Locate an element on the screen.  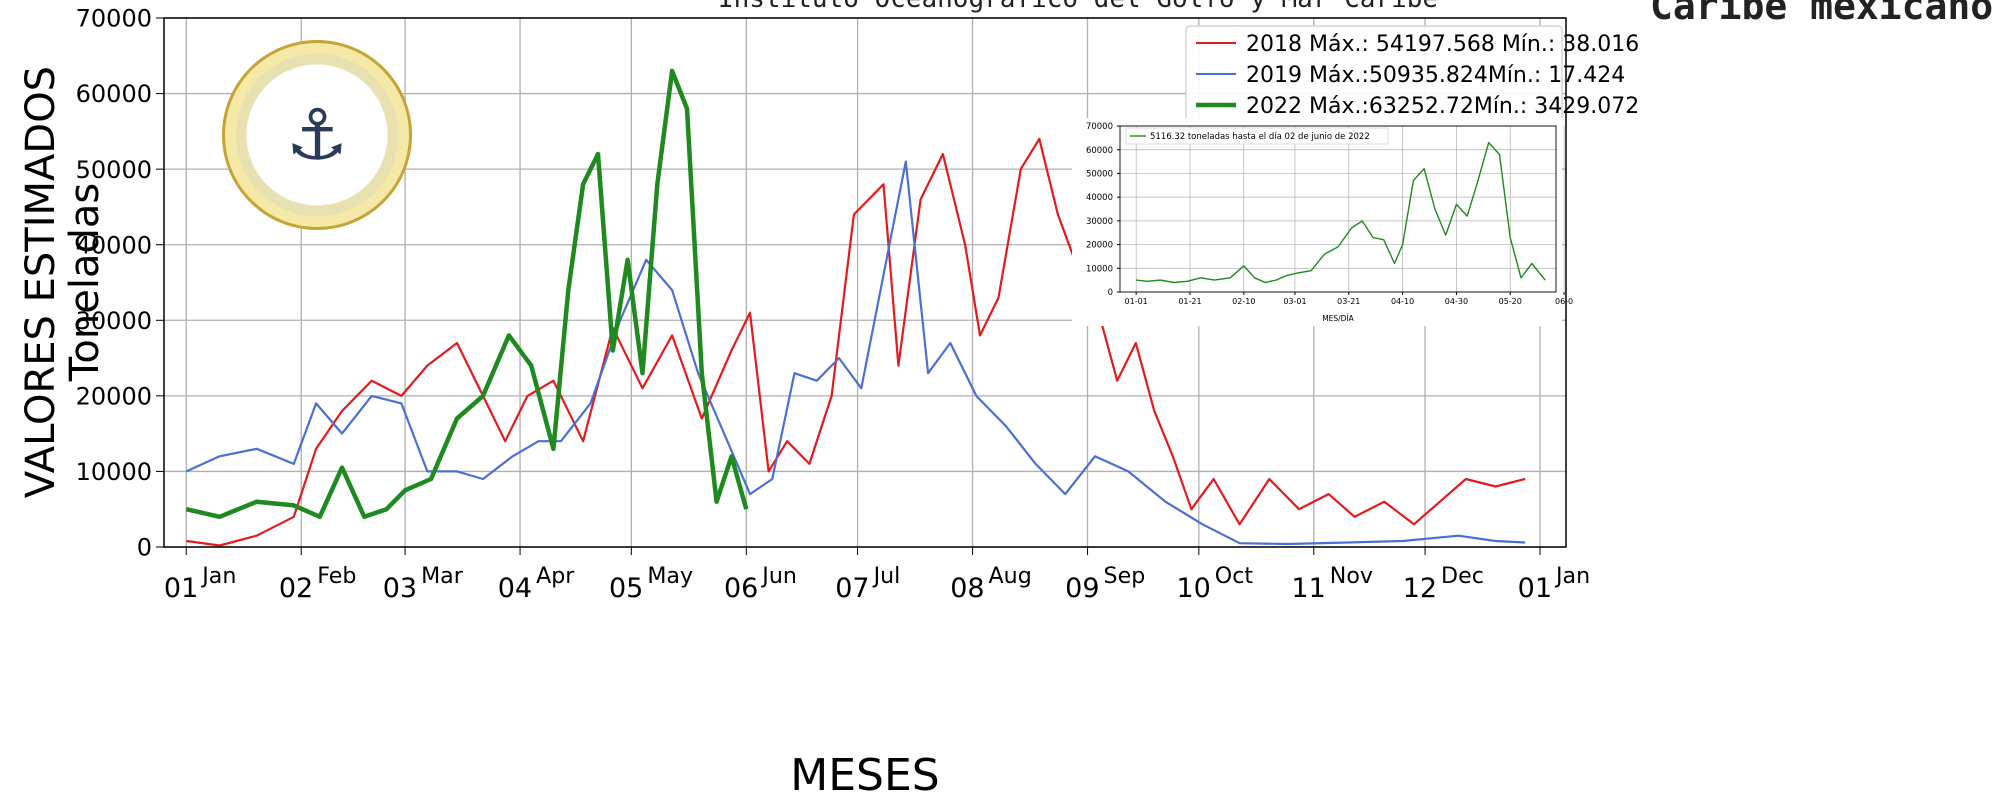
y-tick-label: 20000 is located at coordinates (1099, 246).